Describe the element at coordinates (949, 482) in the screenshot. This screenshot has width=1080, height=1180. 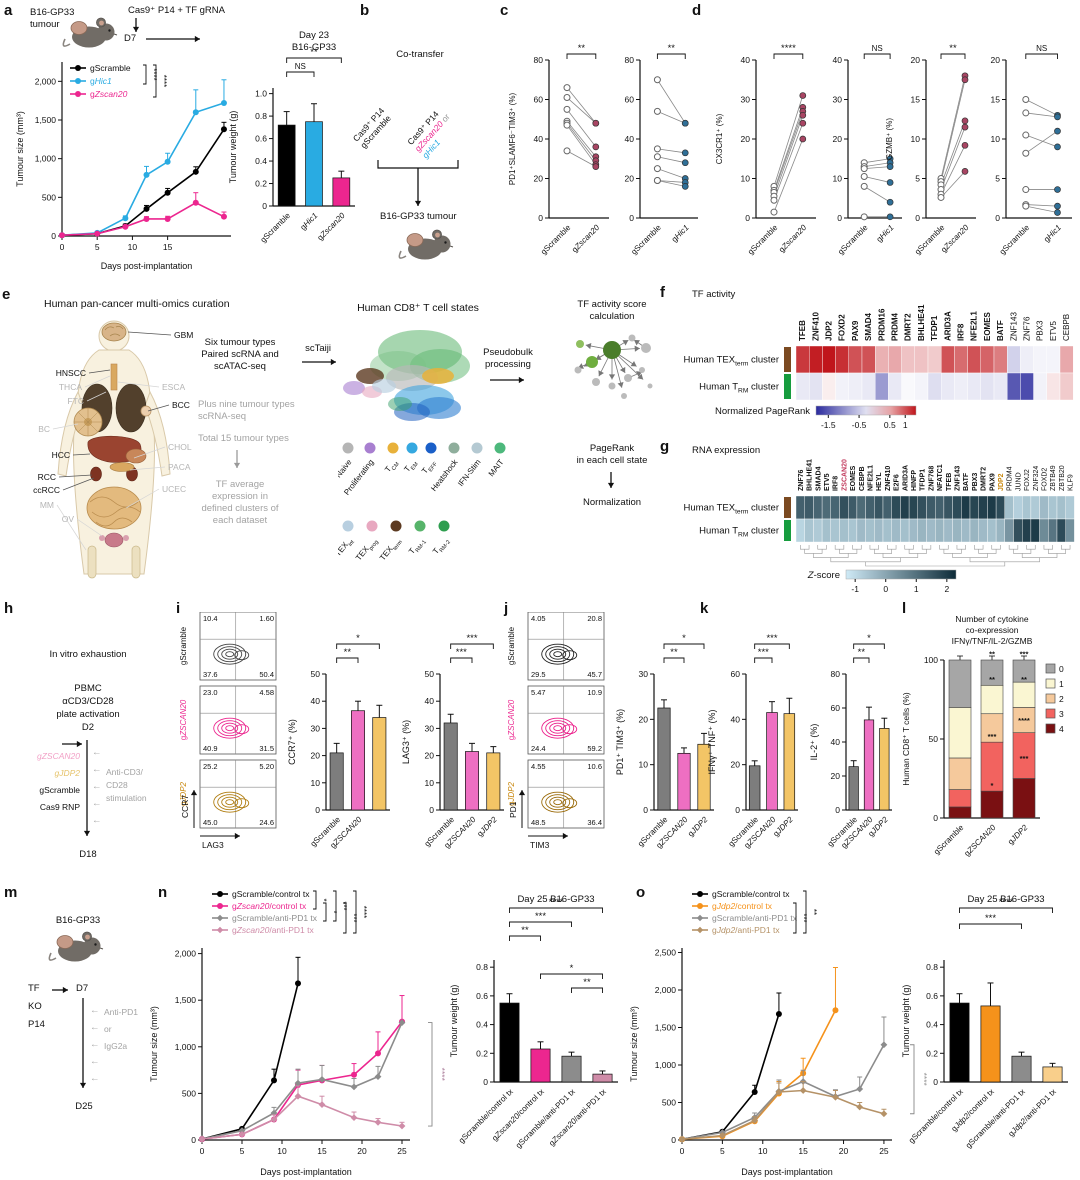
I see `svg-text: TFEB` at that location.